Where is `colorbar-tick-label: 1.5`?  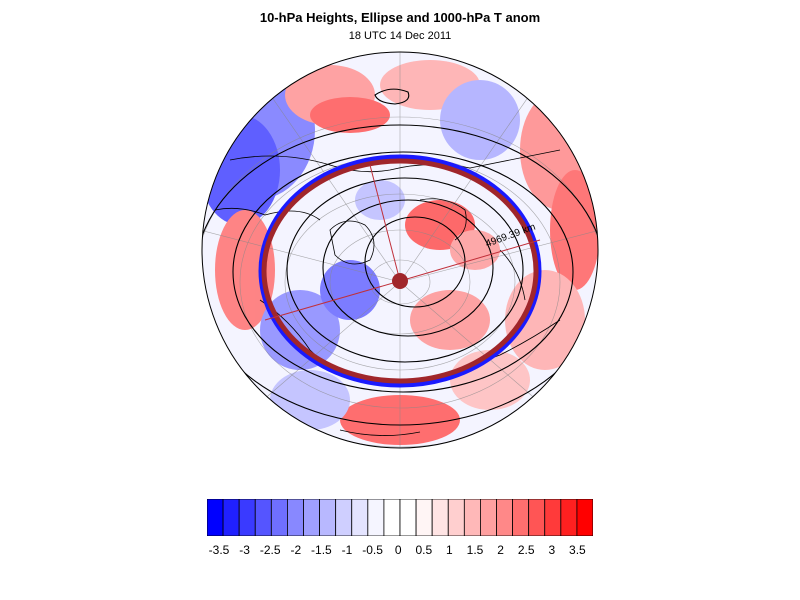 colorbar-tick-label: 1.5 is located at coordinates (475, 550).